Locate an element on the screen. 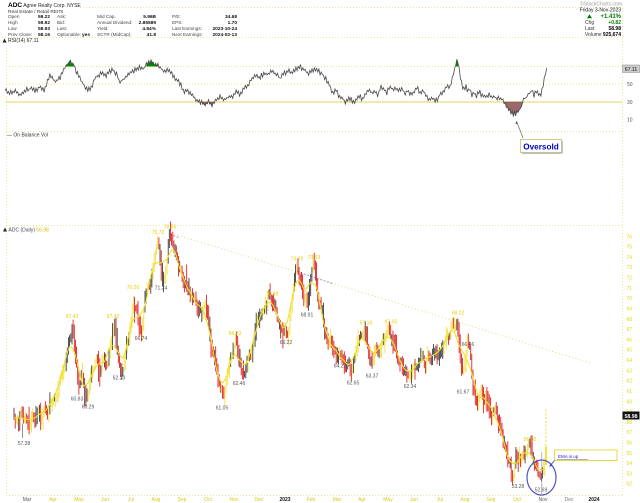 The height and width of the screenshot is (503, 640). svg-text: 52.69 is located at coordinates (541, 491).